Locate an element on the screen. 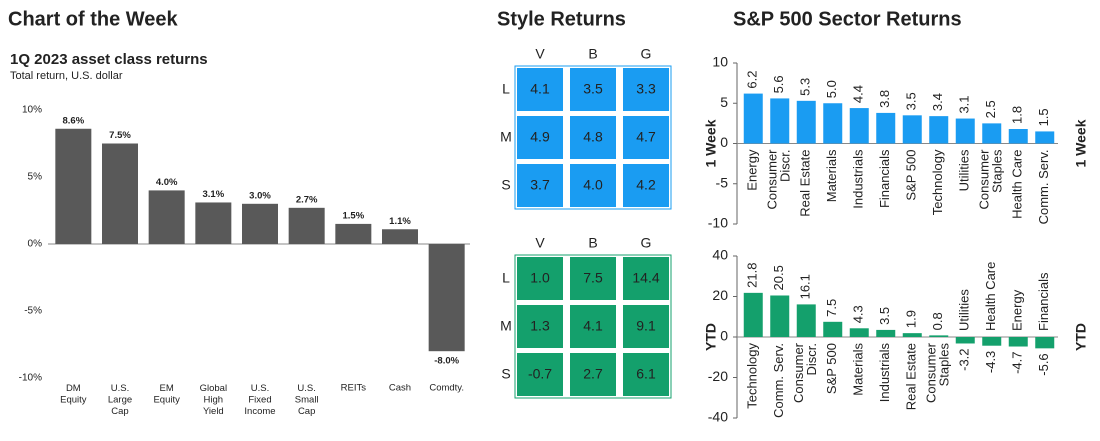  category-label: Health Care is located at coordinates (1017, 184).